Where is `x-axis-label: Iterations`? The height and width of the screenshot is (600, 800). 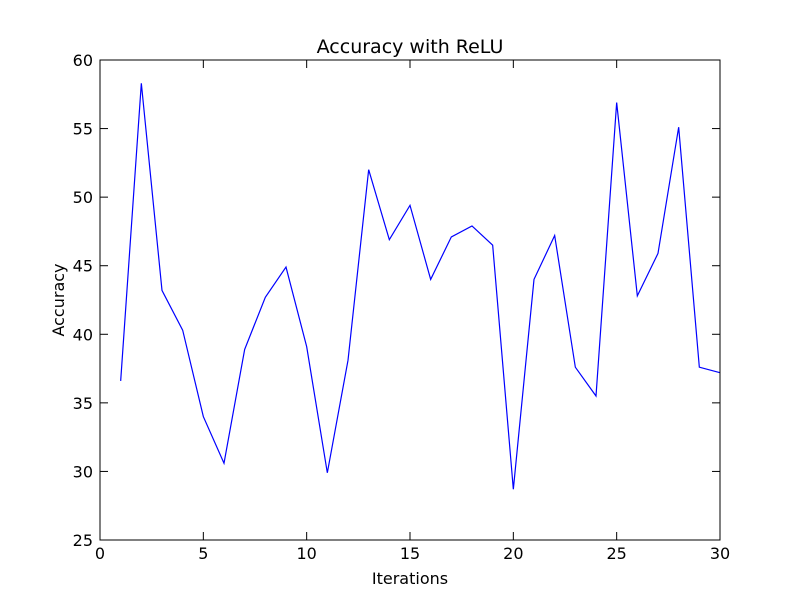 x-axis-label: Iterations is located at coordinates (410, 578).